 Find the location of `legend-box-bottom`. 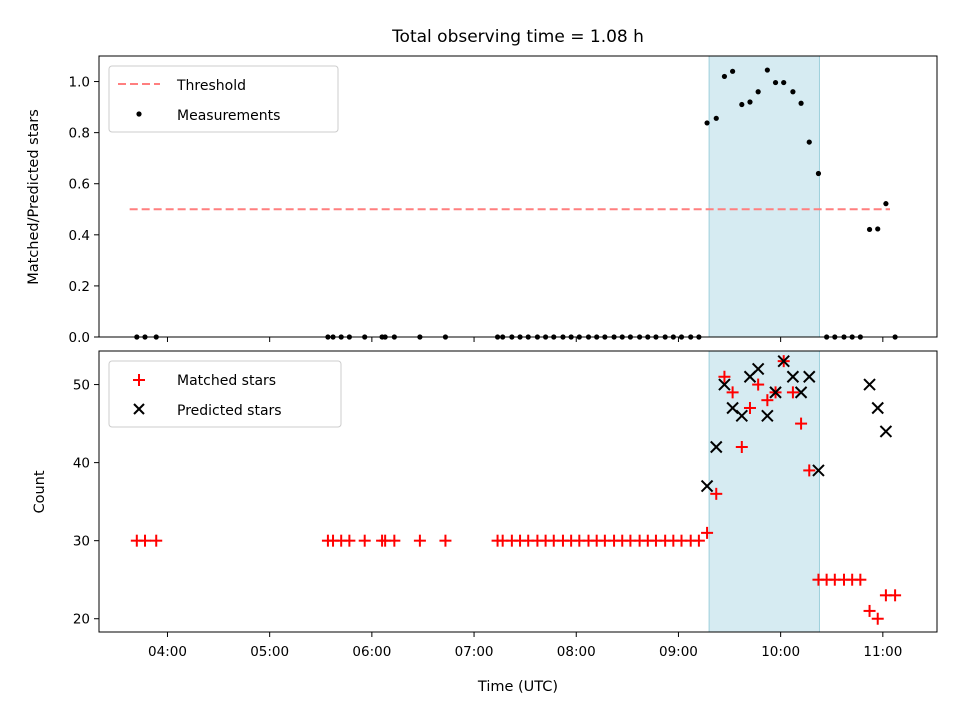

legend-box-bottom is located at coordinates (225, 394).